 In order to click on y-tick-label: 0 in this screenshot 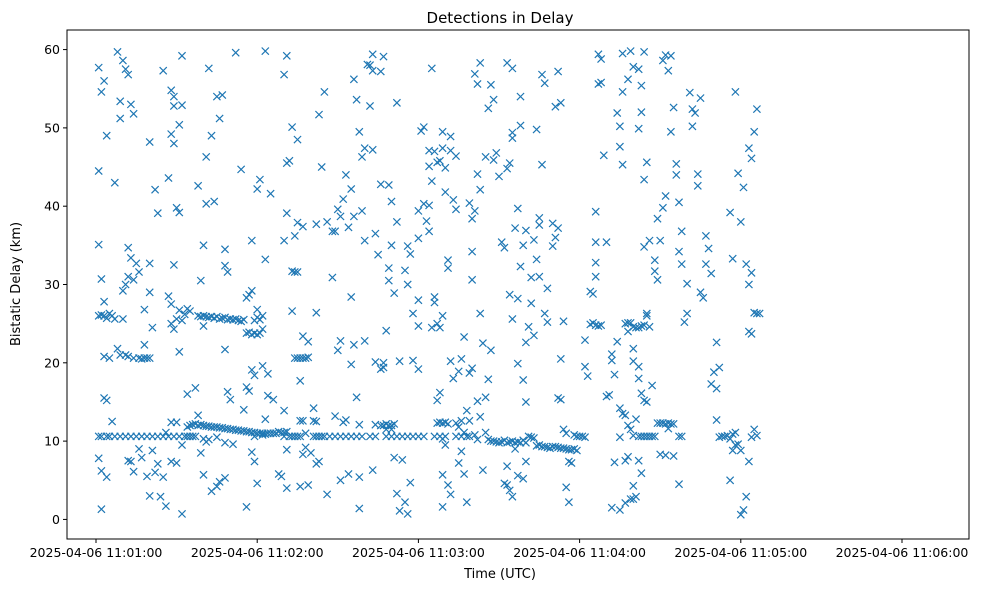, I will do `click(56, 519)`.